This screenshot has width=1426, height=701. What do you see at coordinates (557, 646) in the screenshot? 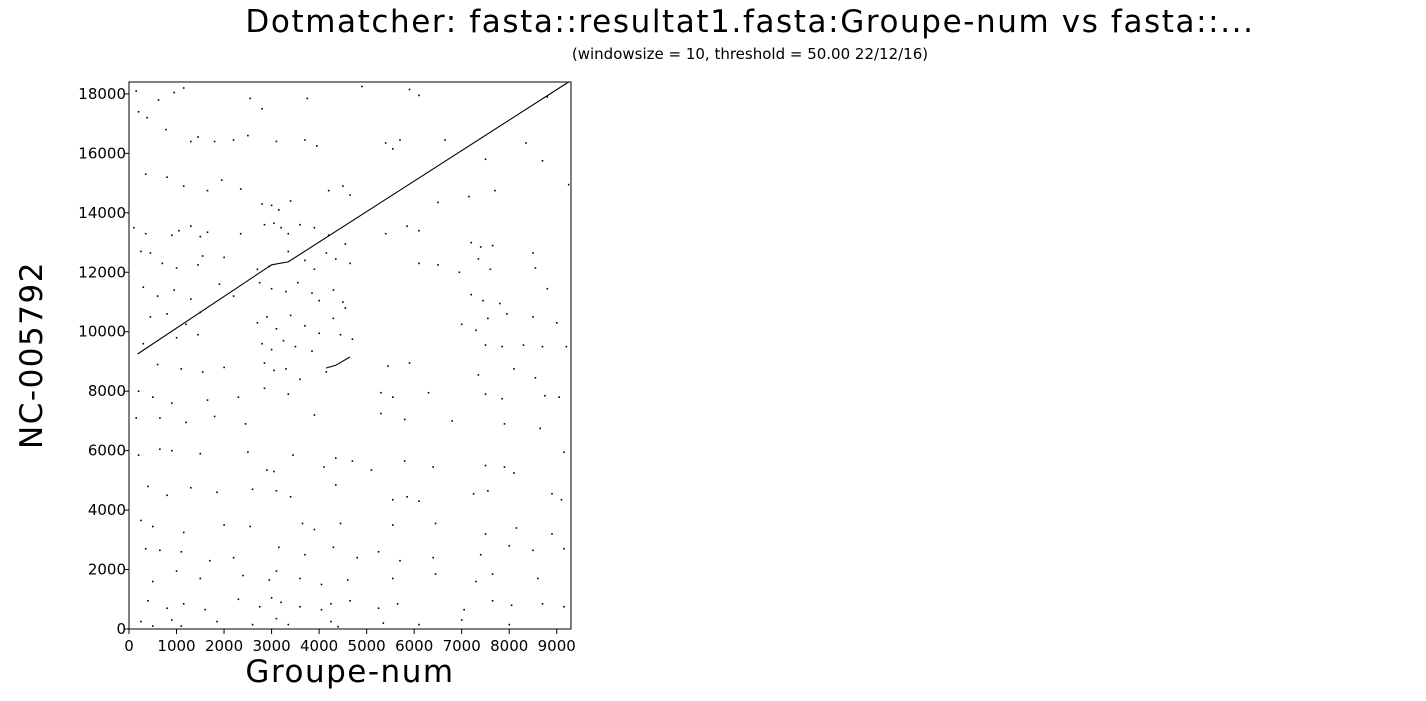
I see `x-tick-label: 9000` at bounding box center [557, 646].